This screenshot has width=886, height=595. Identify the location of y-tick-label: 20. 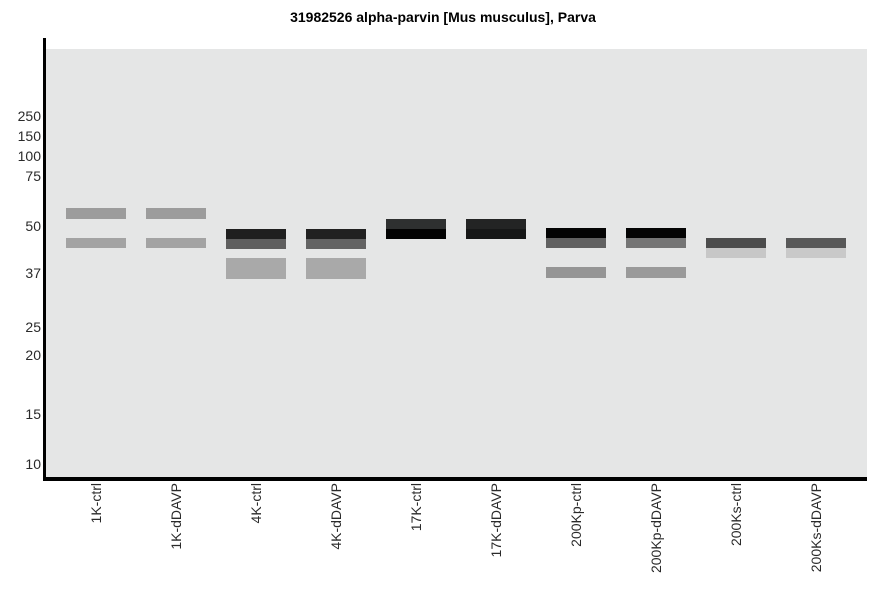
(33, 355).